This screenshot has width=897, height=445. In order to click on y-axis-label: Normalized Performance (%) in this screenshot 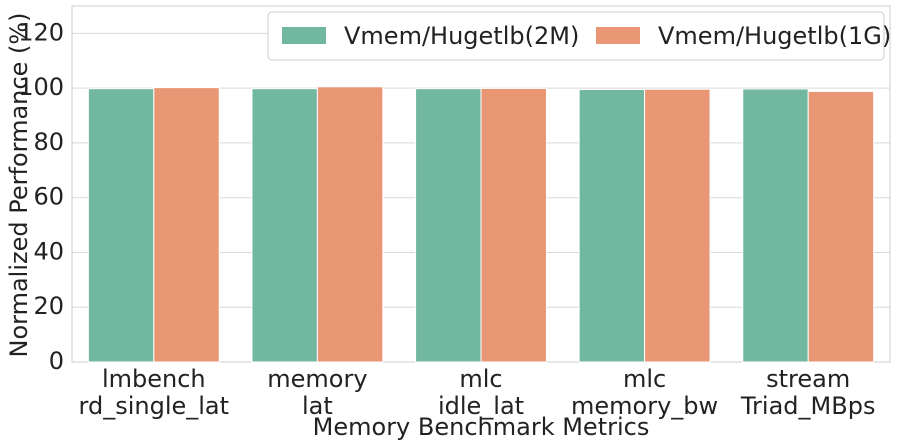, I will do `click(19, 185)`.